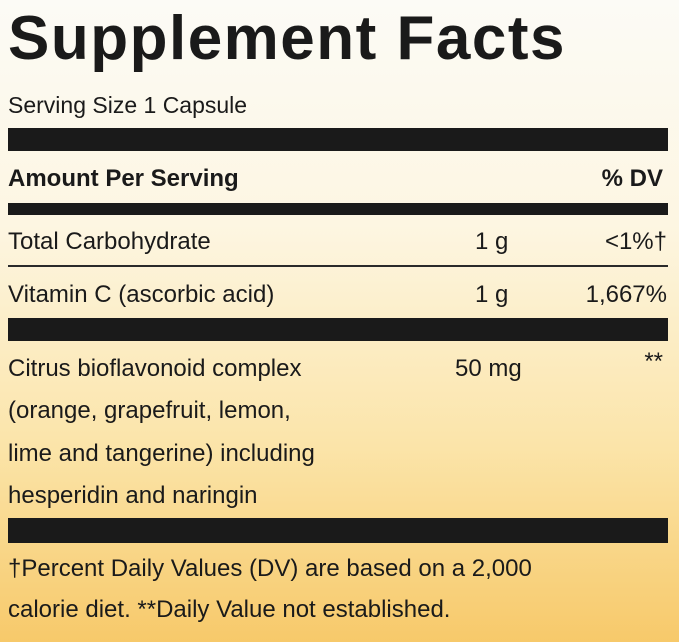 This screenshot has height=642, width=679. I want to click on nutrient-amount: 50 mg, so click(488, 368).